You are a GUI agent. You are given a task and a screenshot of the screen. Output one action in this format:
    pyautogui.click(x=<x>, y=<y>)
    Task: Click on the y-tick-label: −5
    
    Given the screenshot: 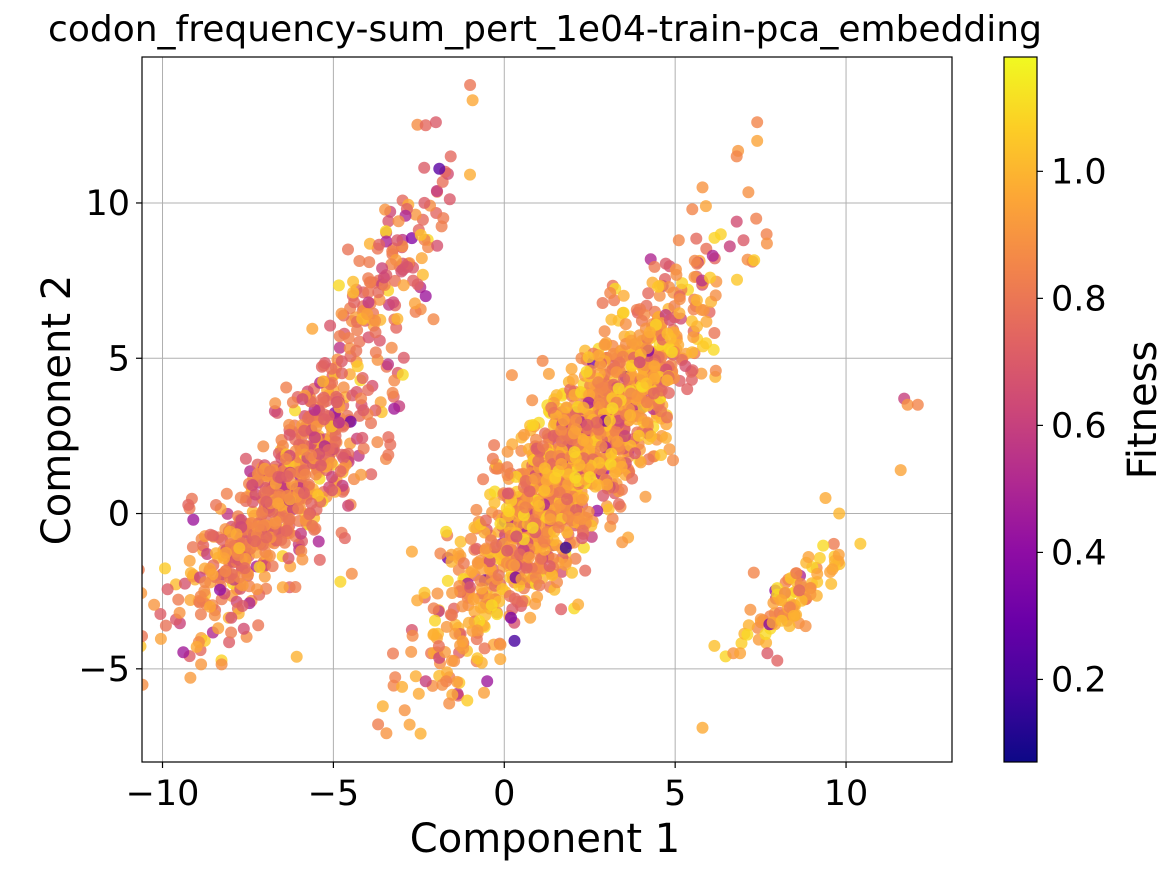 What is the action you would take?
    pyautogui.click(x=104, y=670)
    